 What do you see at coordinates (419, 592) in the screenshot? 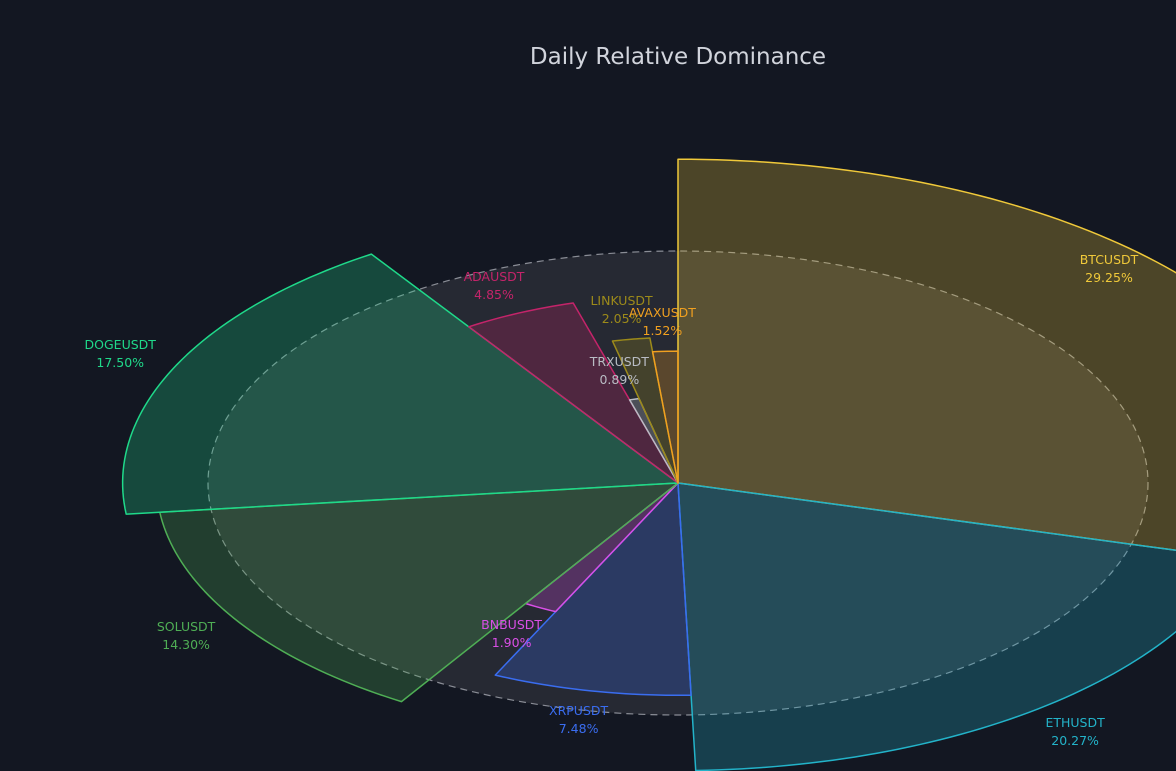
I see `pie-slice-solusdt` at bounding box center [419, 592].